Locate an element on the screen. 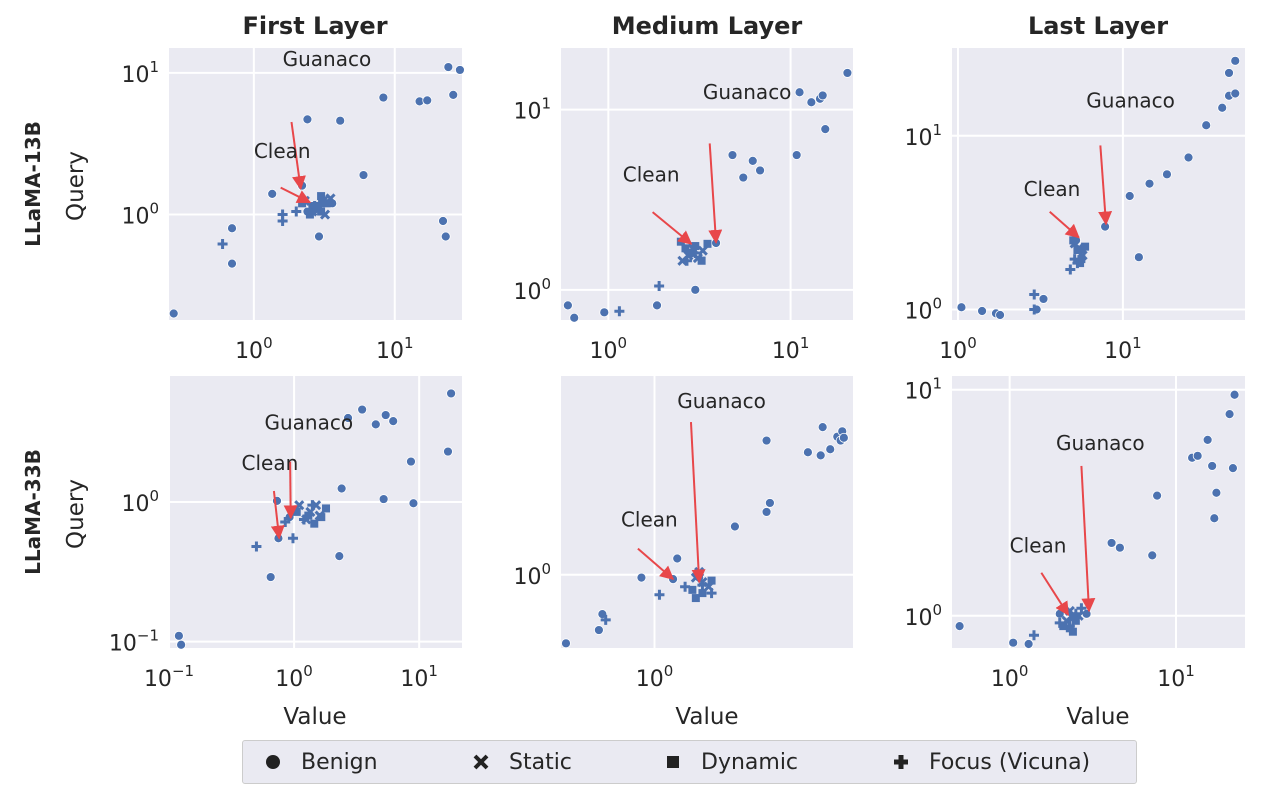  x-axis-labels: Value Value Value is located at coordinates (706, 717).